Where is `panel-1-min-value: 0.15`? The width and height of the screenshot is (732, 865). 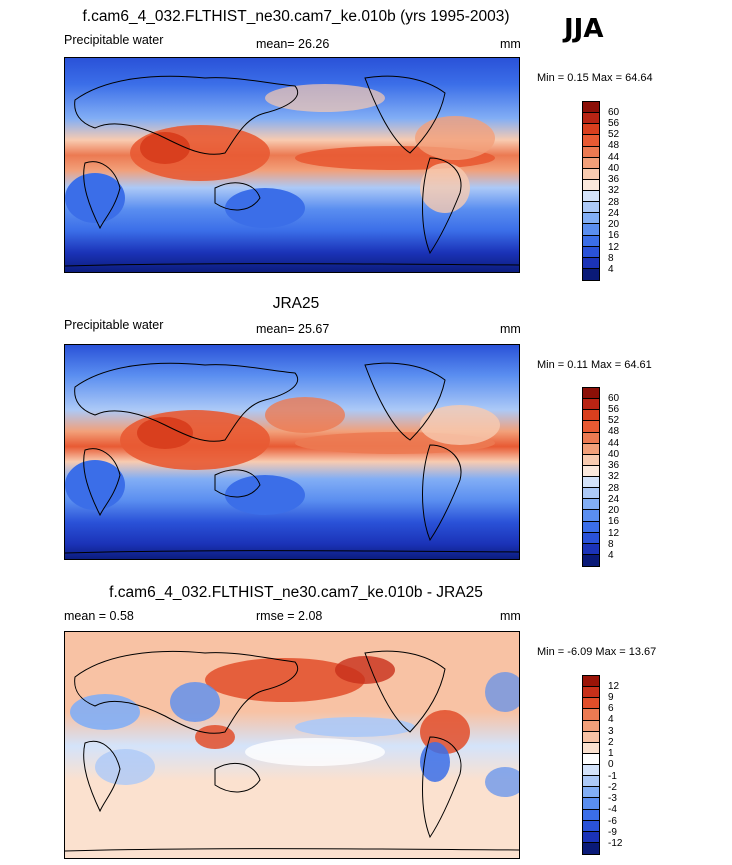 panel-1-min-value: 0.15 is located at coordinates (578, 78).